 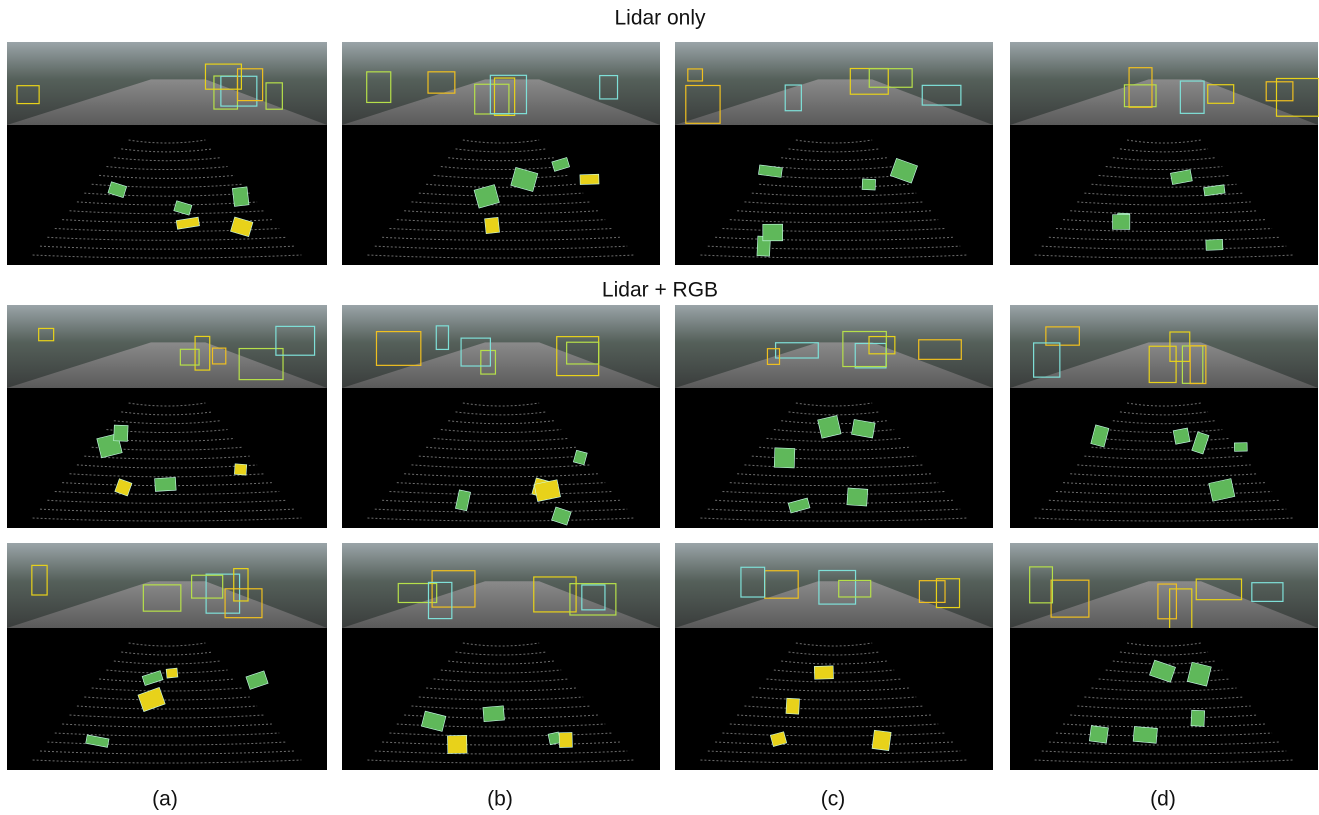 What do you see at coordinates (165, 799) in the screenshot?
I see `column-label: (a)` at bounding box center [165, 799].